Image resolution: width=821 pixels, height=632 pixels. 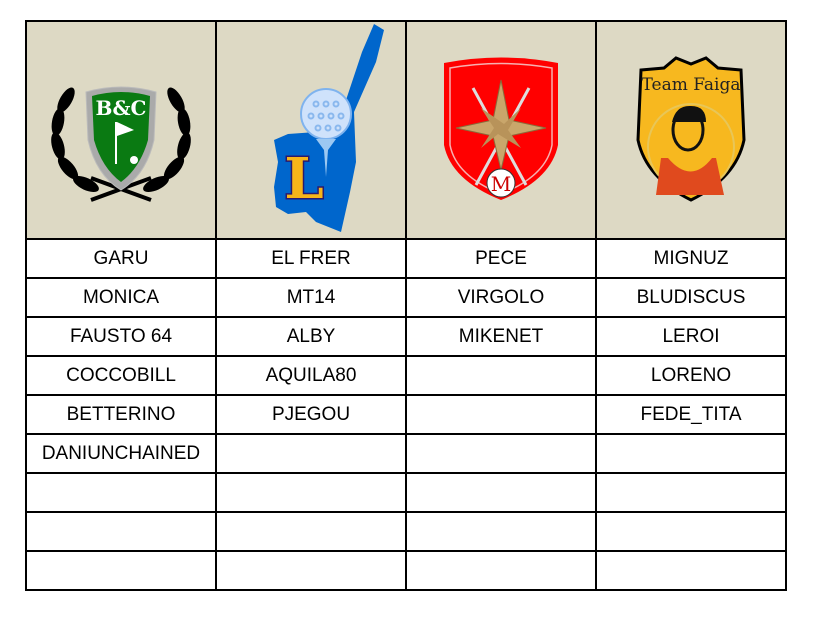 What do you see at coordinates (303, 179) in the screenshot?
I see `l-logo-text: L` at bounding box center [303, 179].